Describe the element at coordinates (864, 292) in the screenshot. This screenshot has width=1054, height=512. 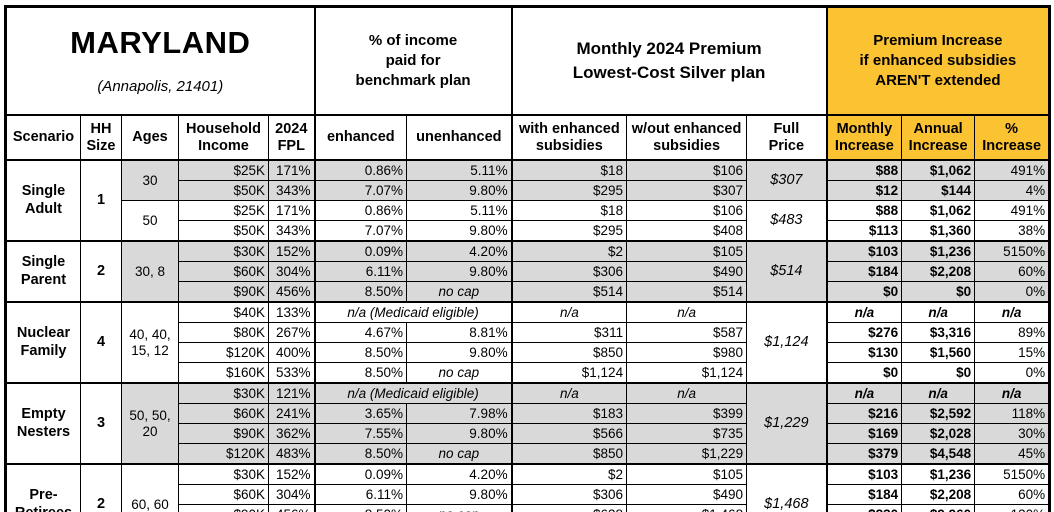
I see `monthly-increase-cell: $0` at that location.